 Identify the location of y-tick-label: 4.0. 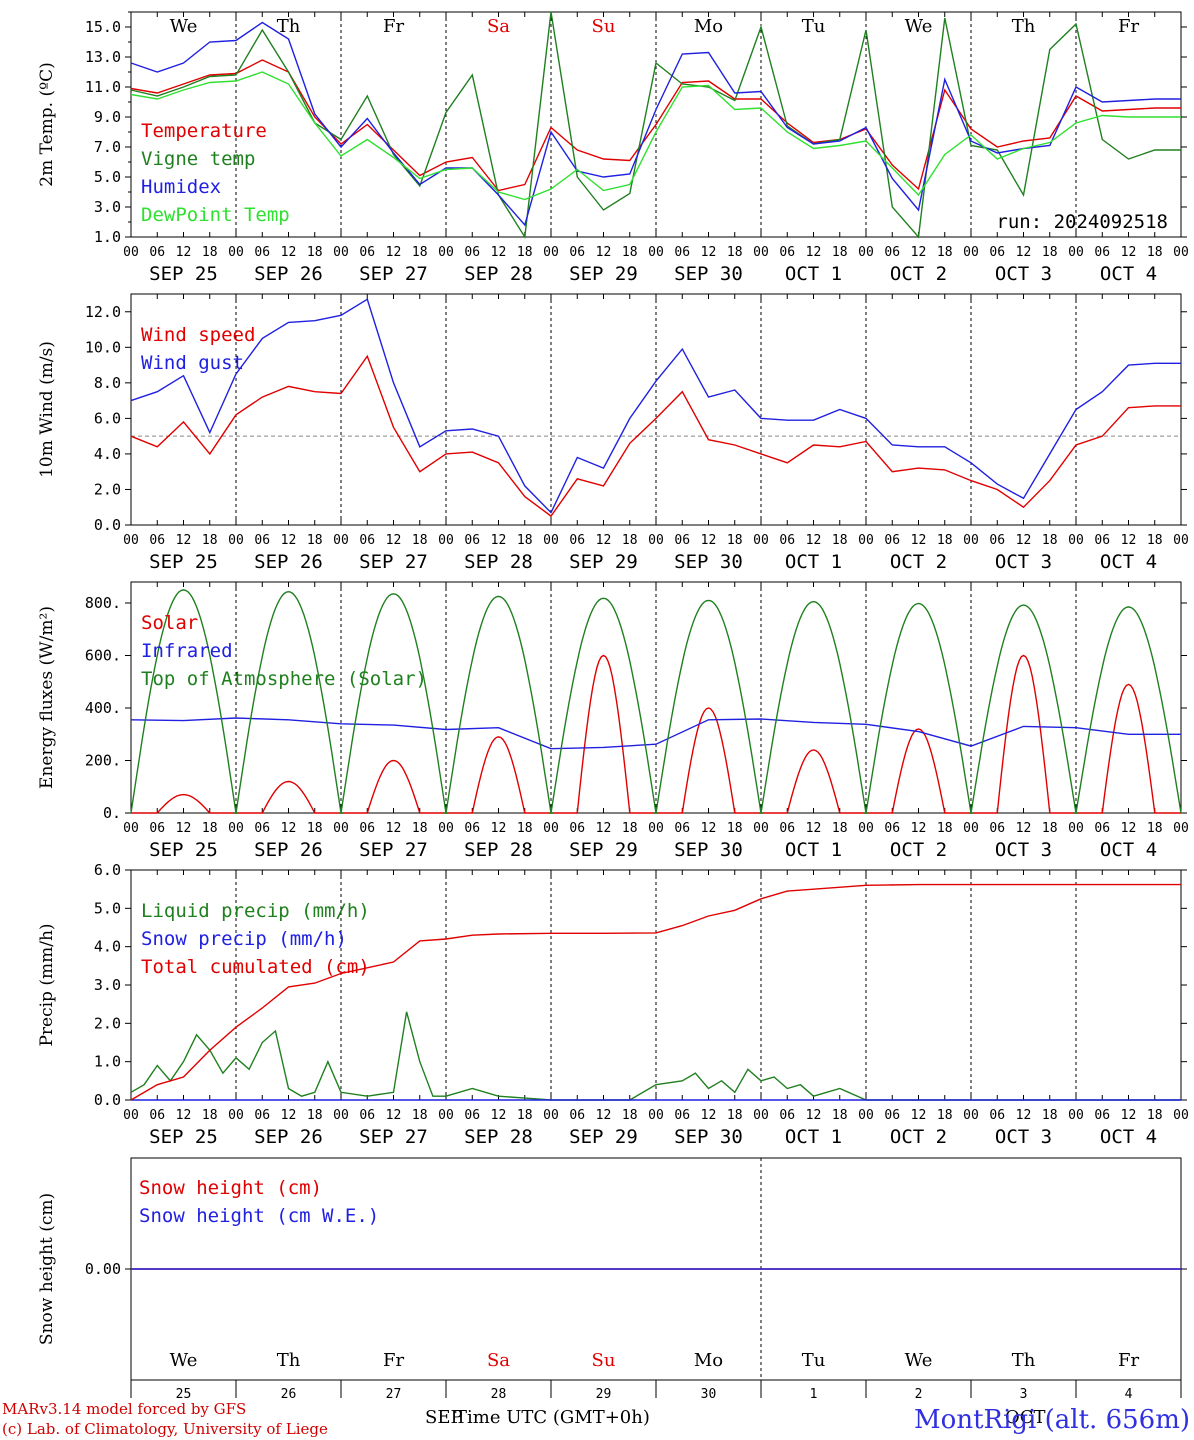
(107, 454).